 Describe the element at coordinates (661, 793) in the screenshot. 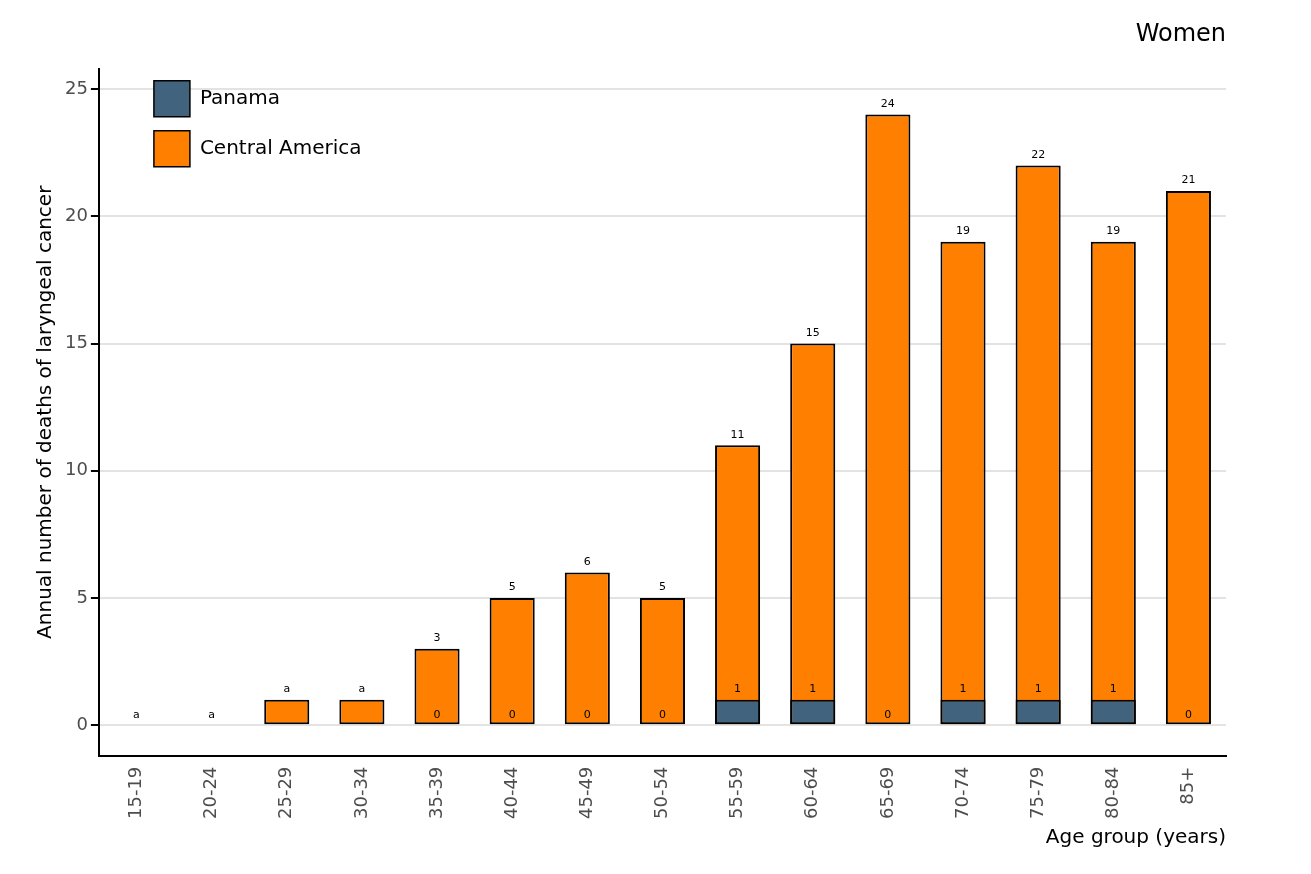

I see `x-tick-label: 50-54` at that location.